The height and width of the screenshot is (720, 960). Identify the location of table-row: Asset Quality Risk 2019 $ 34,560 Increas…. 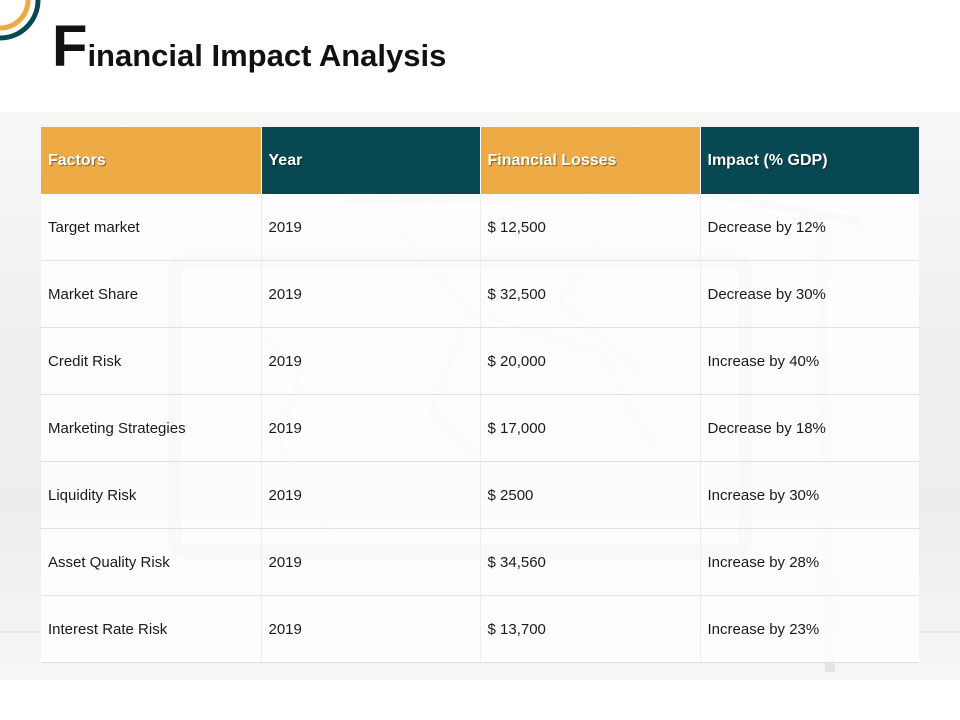
(480, 562).